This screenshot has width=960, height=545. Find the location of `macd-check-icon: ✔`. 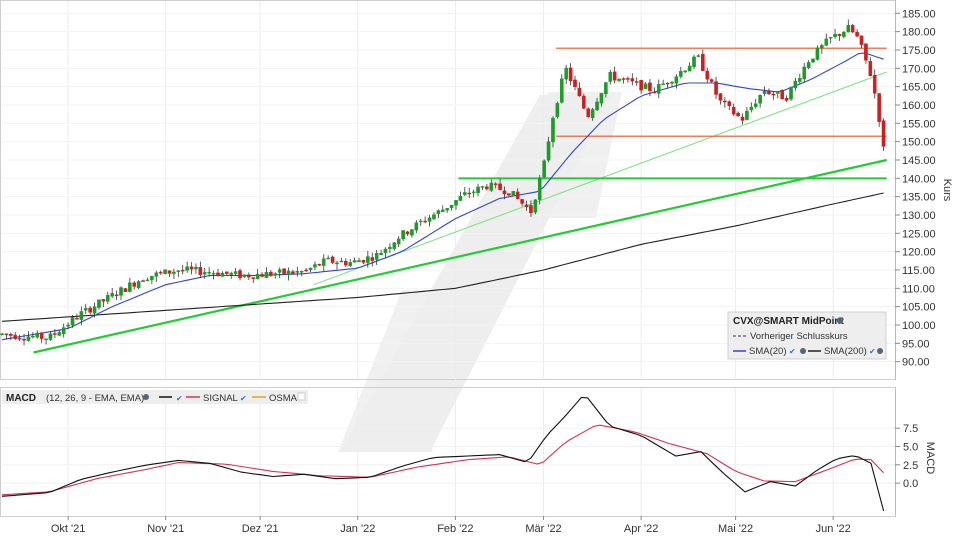

macd-check-icon: ✔ is located at coordinates (179, 398).